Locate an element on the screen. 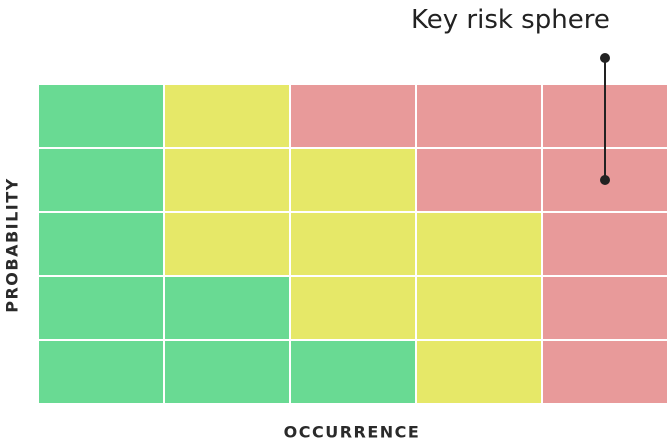 This screenshot has width=668, height=442. risk-cell-r2-c4 is located at coordinates (479, 180).